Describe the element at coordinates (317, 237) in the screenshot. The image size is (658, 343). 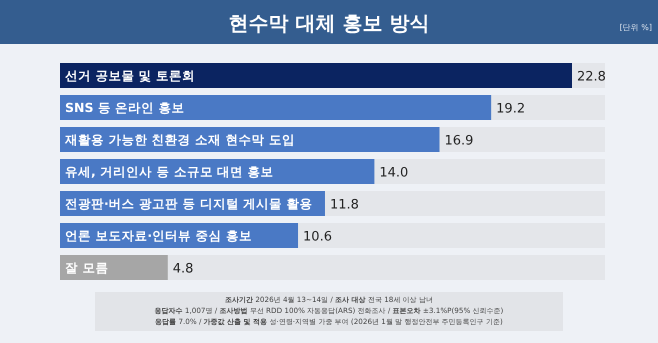
I see `data-label: 10.6` at that location.